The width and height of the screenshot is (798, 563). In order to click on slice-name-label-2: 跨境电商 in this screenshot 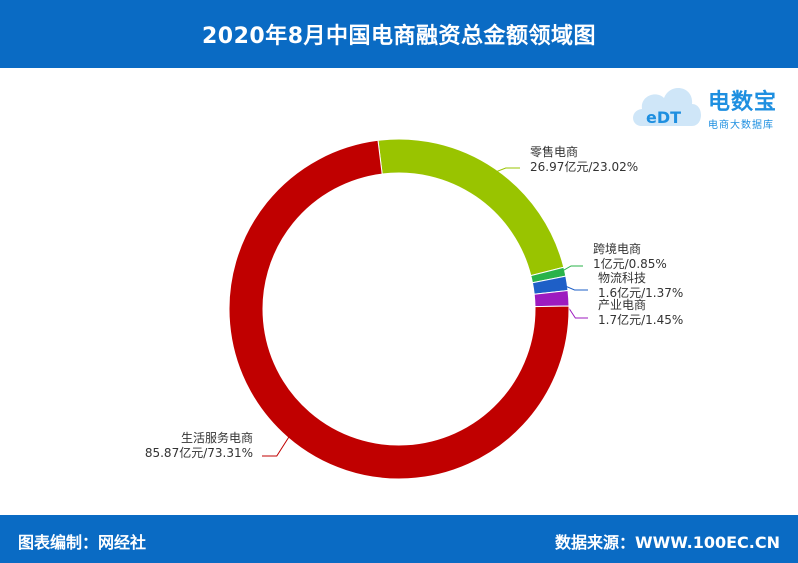, I will do `click(617, 248)`.